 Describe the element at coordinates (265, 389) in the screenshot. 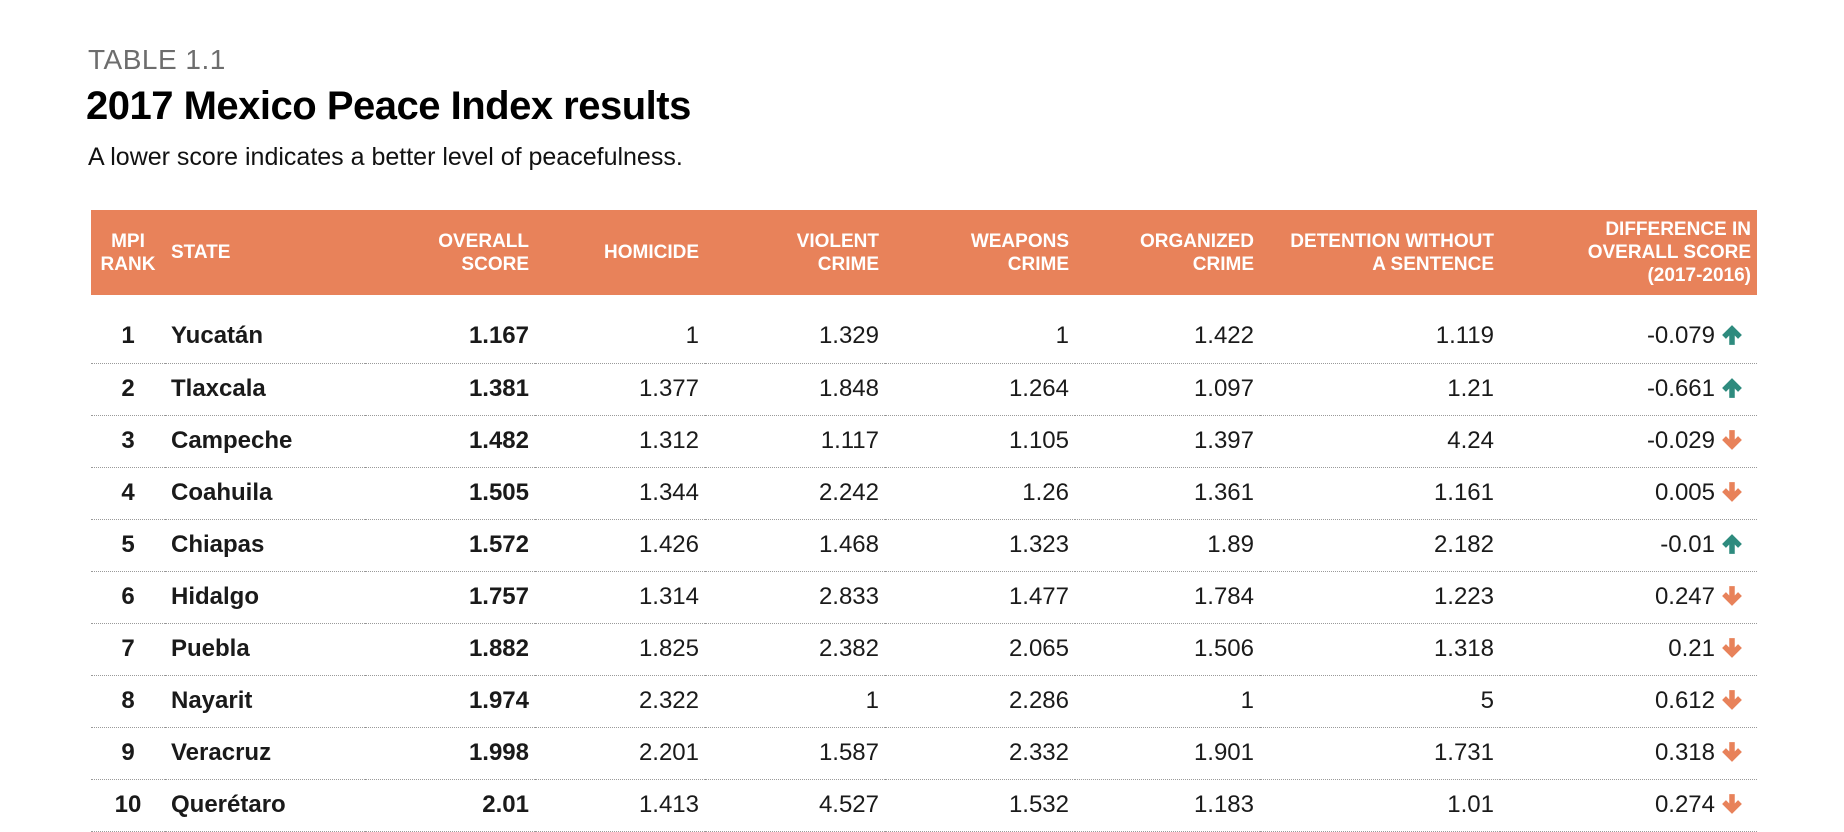

I see `state-cell: Tlaxcala` at that location.